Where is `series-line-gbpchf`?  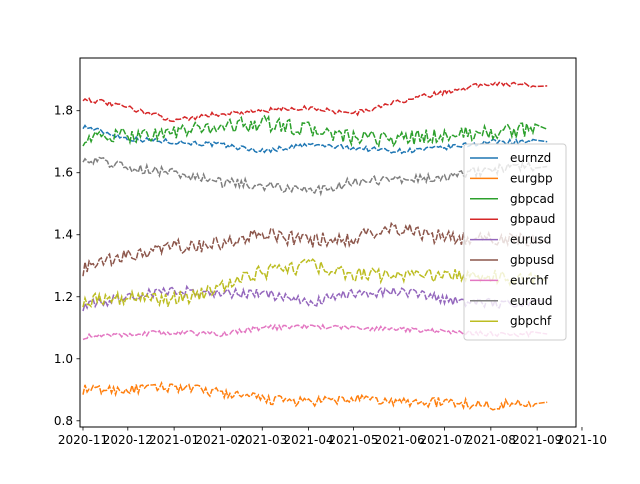
series-line-gbpchf is located at coordinates (315, 283).